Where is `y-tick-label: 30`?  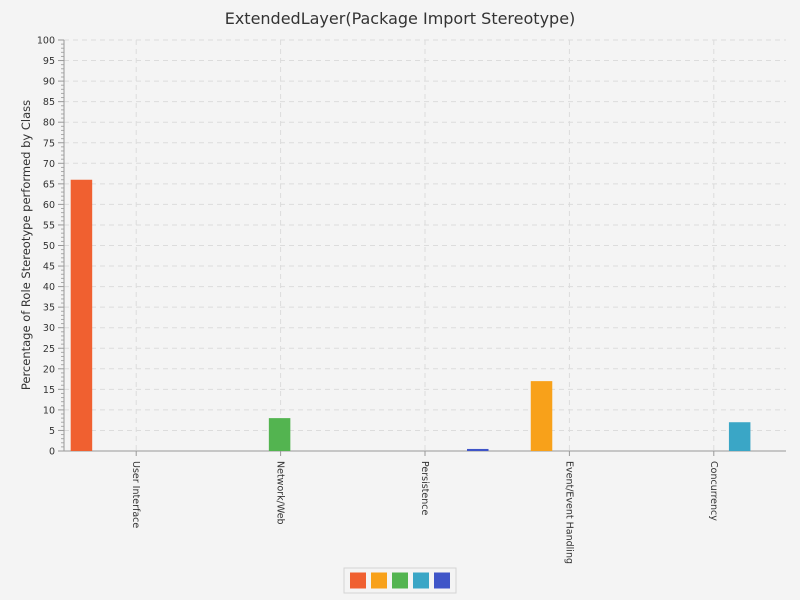 y-tick-label: 30 is located at coordinates (49, 328).